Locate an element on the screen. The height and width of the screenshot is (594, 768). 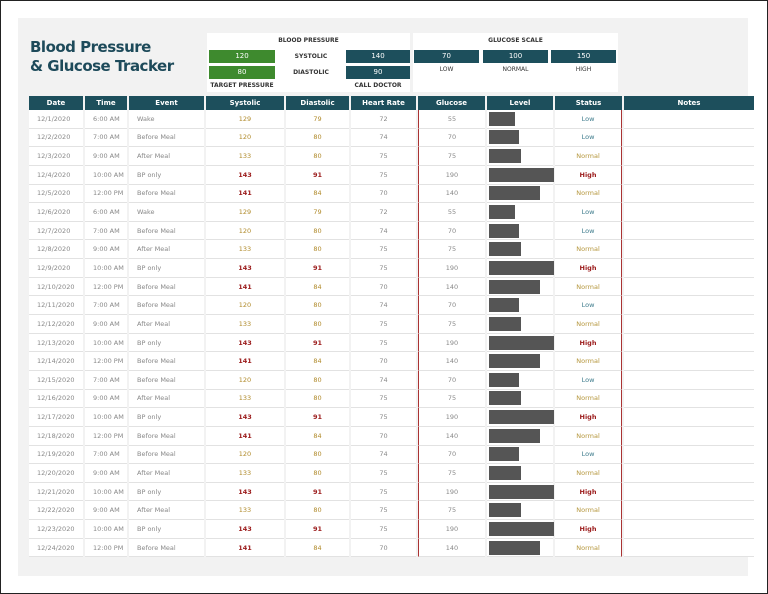
glucose-cell: 140 is located at coordinates (451, 548).